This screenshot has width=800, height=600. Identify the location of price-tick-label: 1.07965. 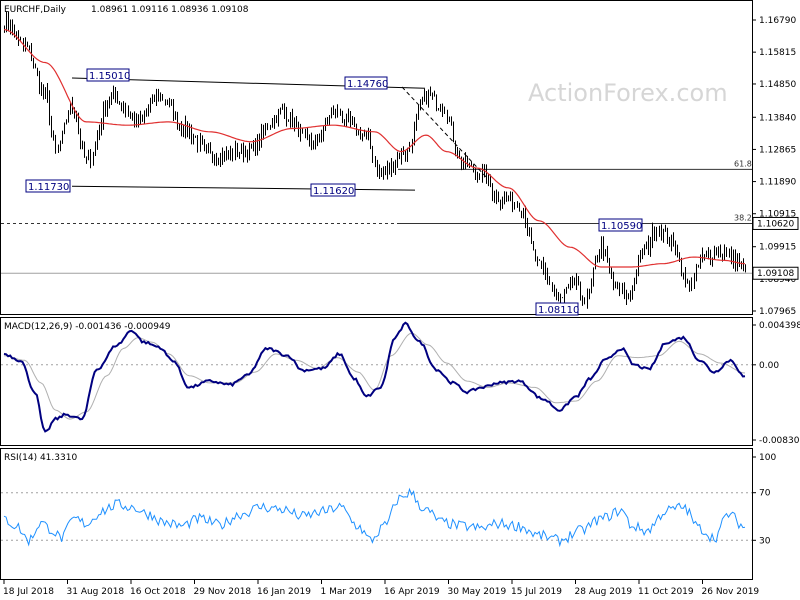
(777, 312).